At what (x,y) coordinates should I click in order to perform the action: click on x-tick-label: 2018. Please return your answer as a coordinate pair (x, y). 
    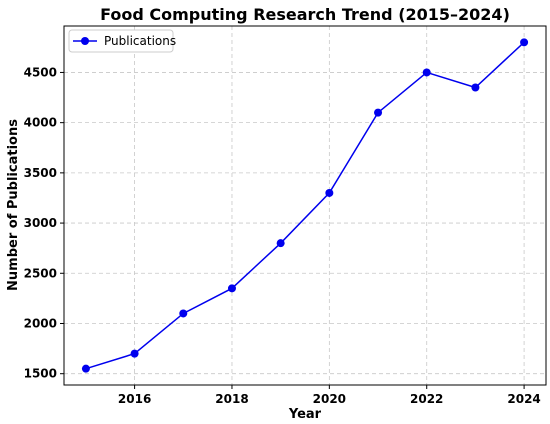
    Looking at the image, I should click on (231, 399).